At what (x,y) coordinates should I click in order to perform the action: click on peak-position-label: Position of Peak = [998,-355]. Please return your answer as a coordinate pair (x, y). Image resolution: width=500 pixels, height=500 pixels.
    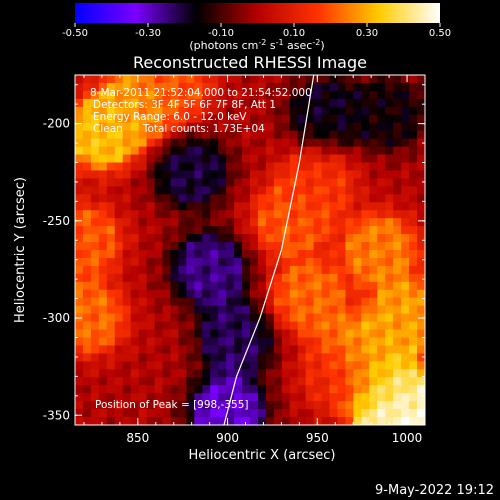
    Looking at the image, I should click on (172, 405).